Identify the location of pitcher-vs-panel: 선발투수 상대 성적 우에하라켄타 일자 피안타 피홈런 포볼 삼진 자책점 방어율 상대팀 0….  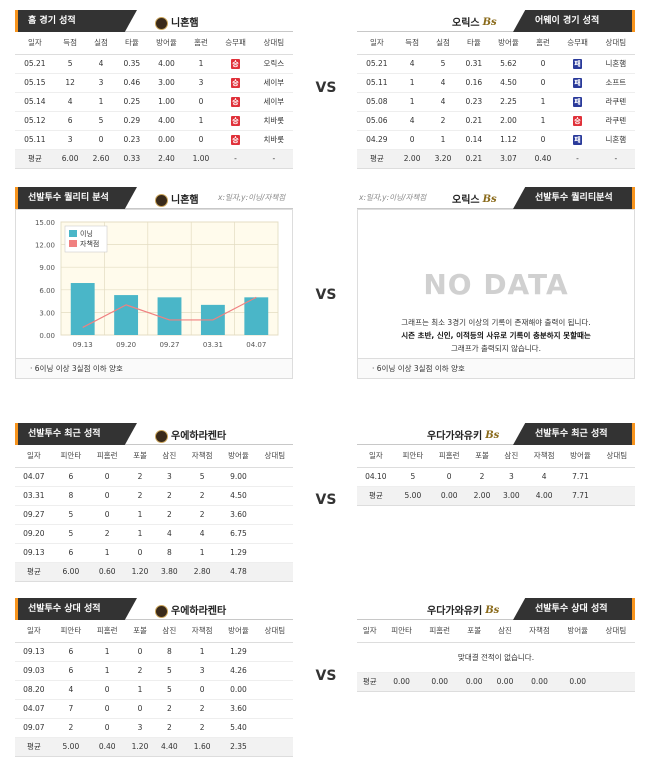
(154, 677).